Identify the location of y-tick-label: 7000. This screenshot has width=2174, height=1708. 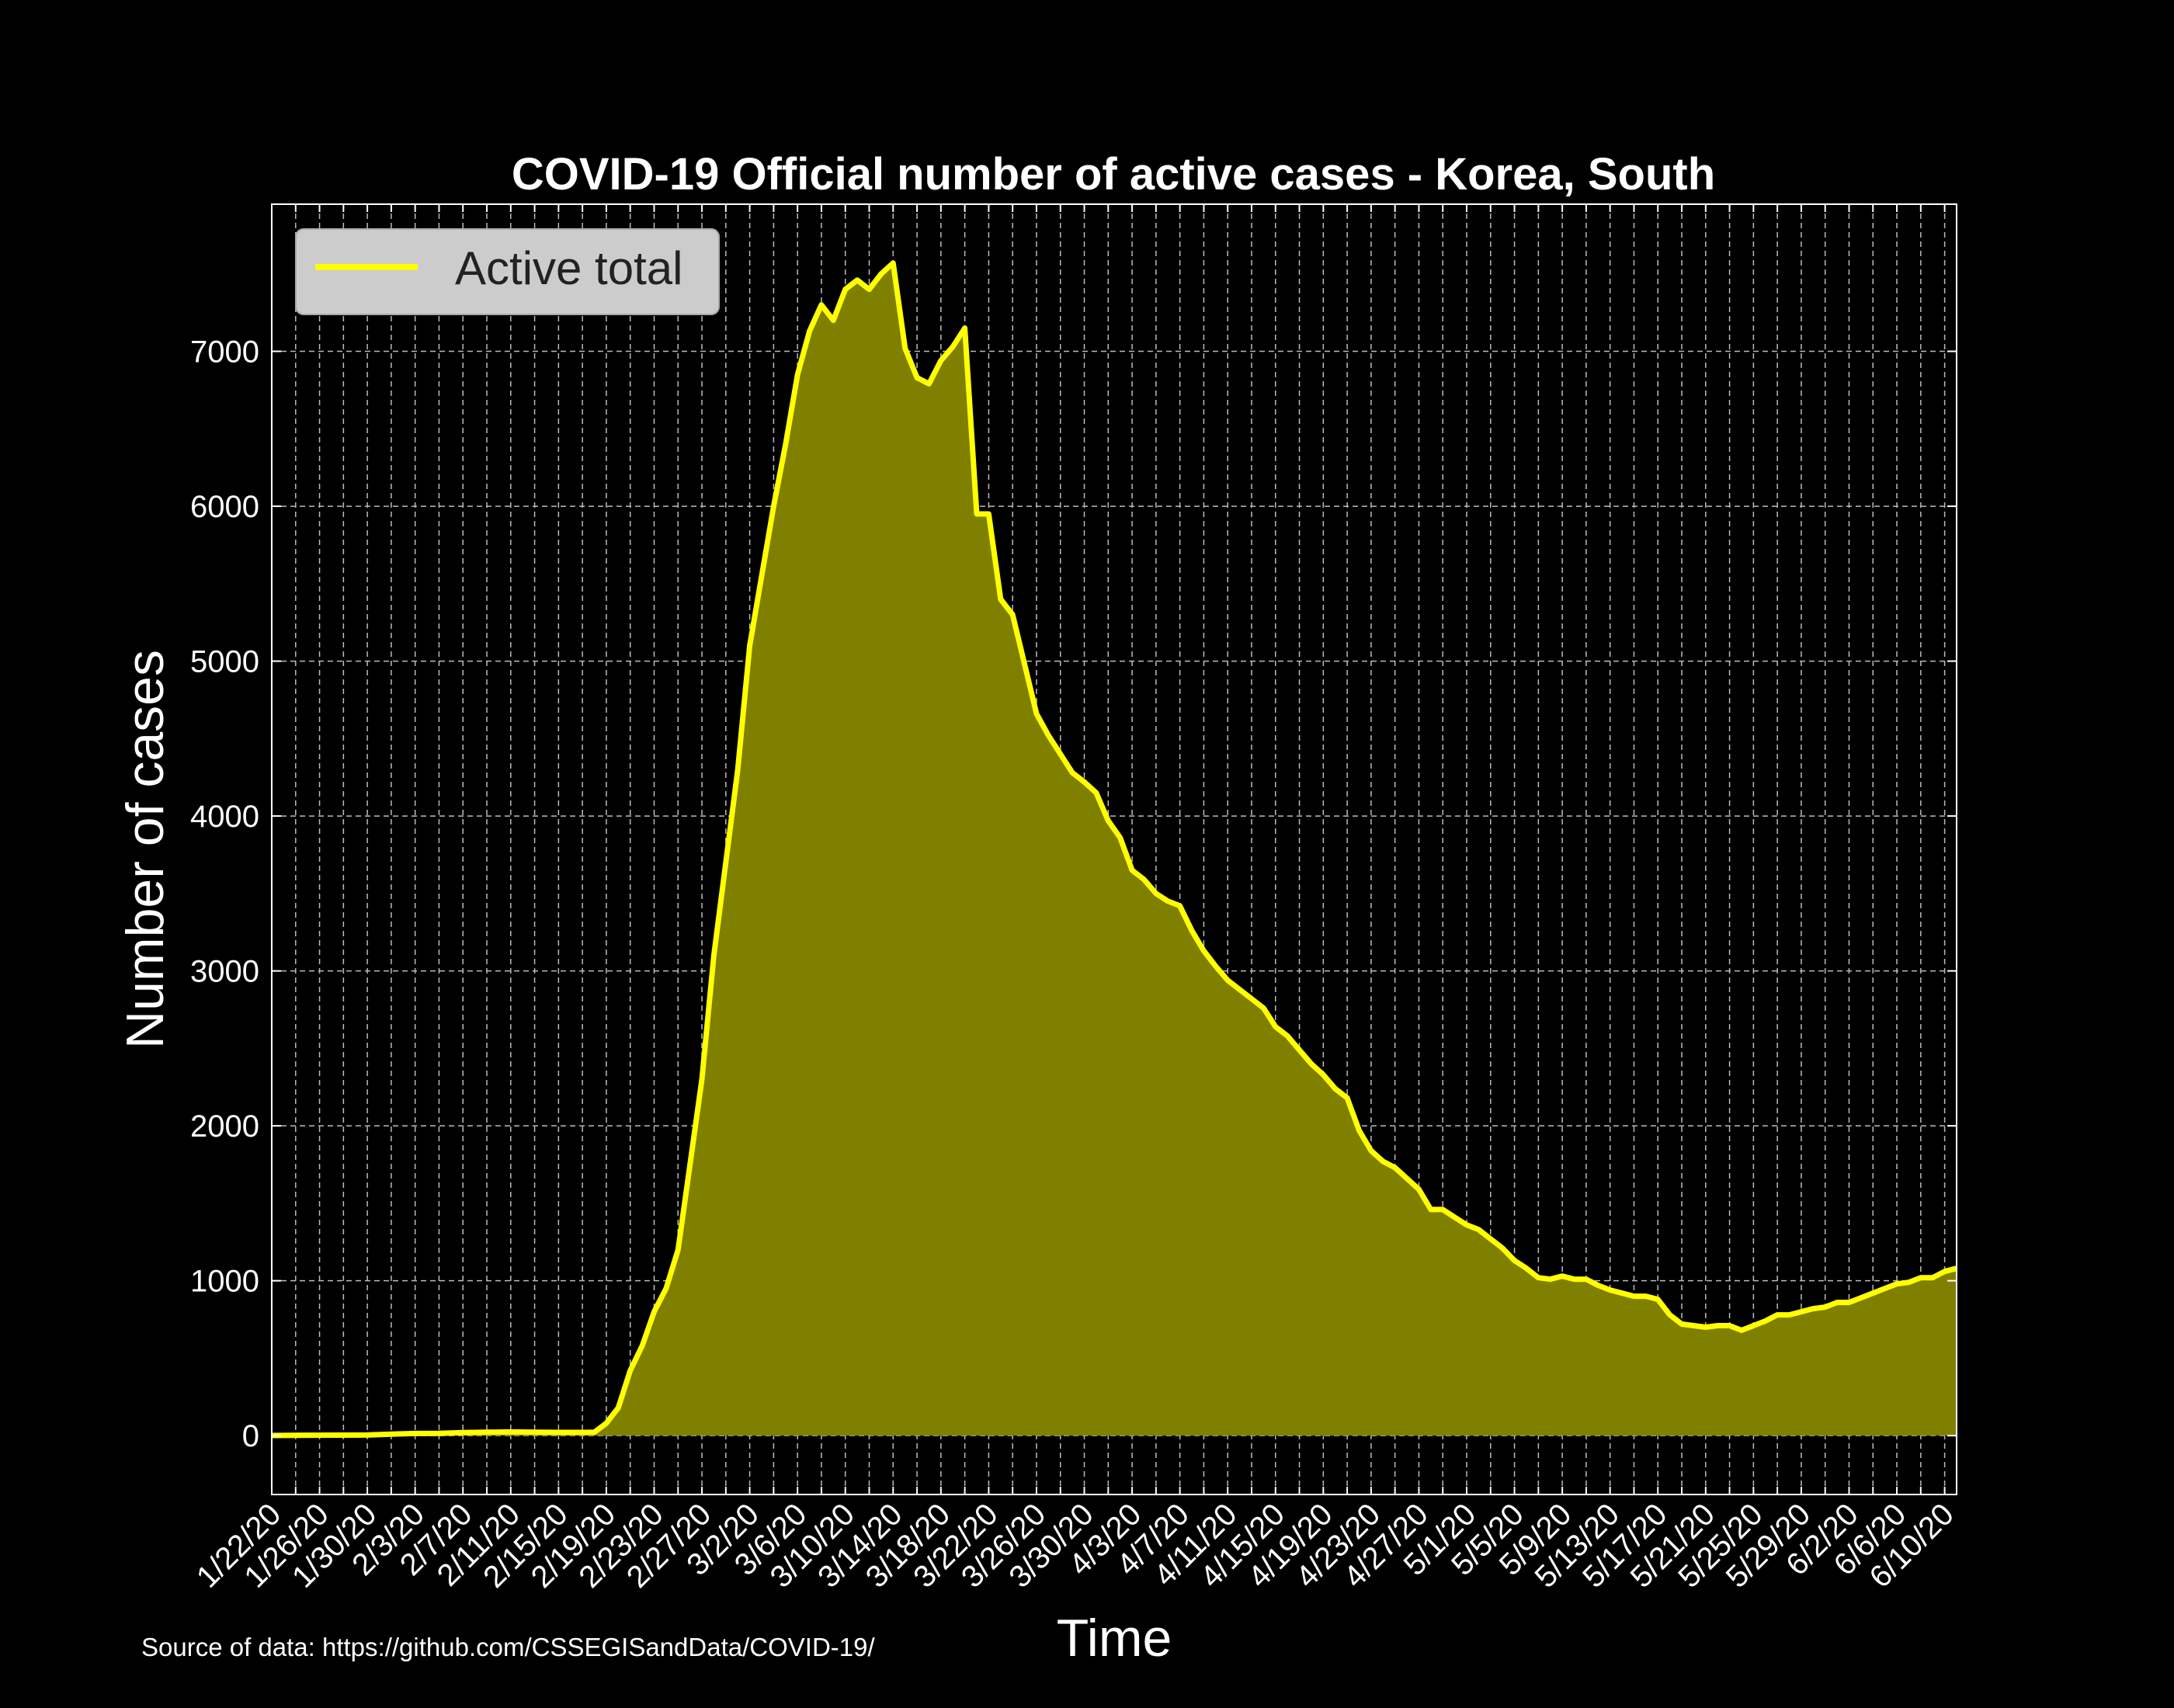
(225, 353).